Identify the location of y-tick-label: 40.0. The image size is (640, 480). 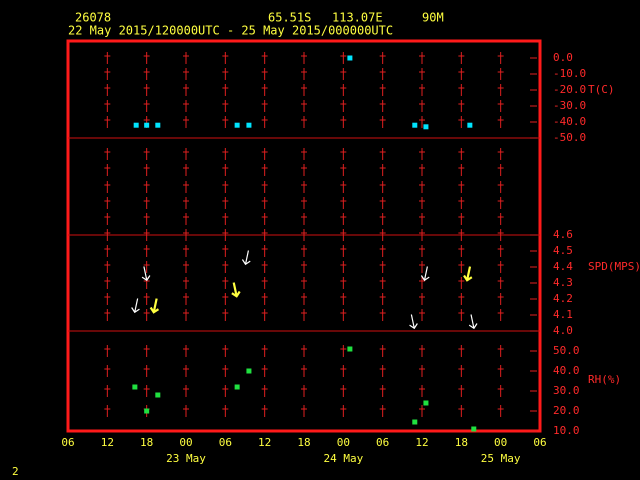
(566, 370).